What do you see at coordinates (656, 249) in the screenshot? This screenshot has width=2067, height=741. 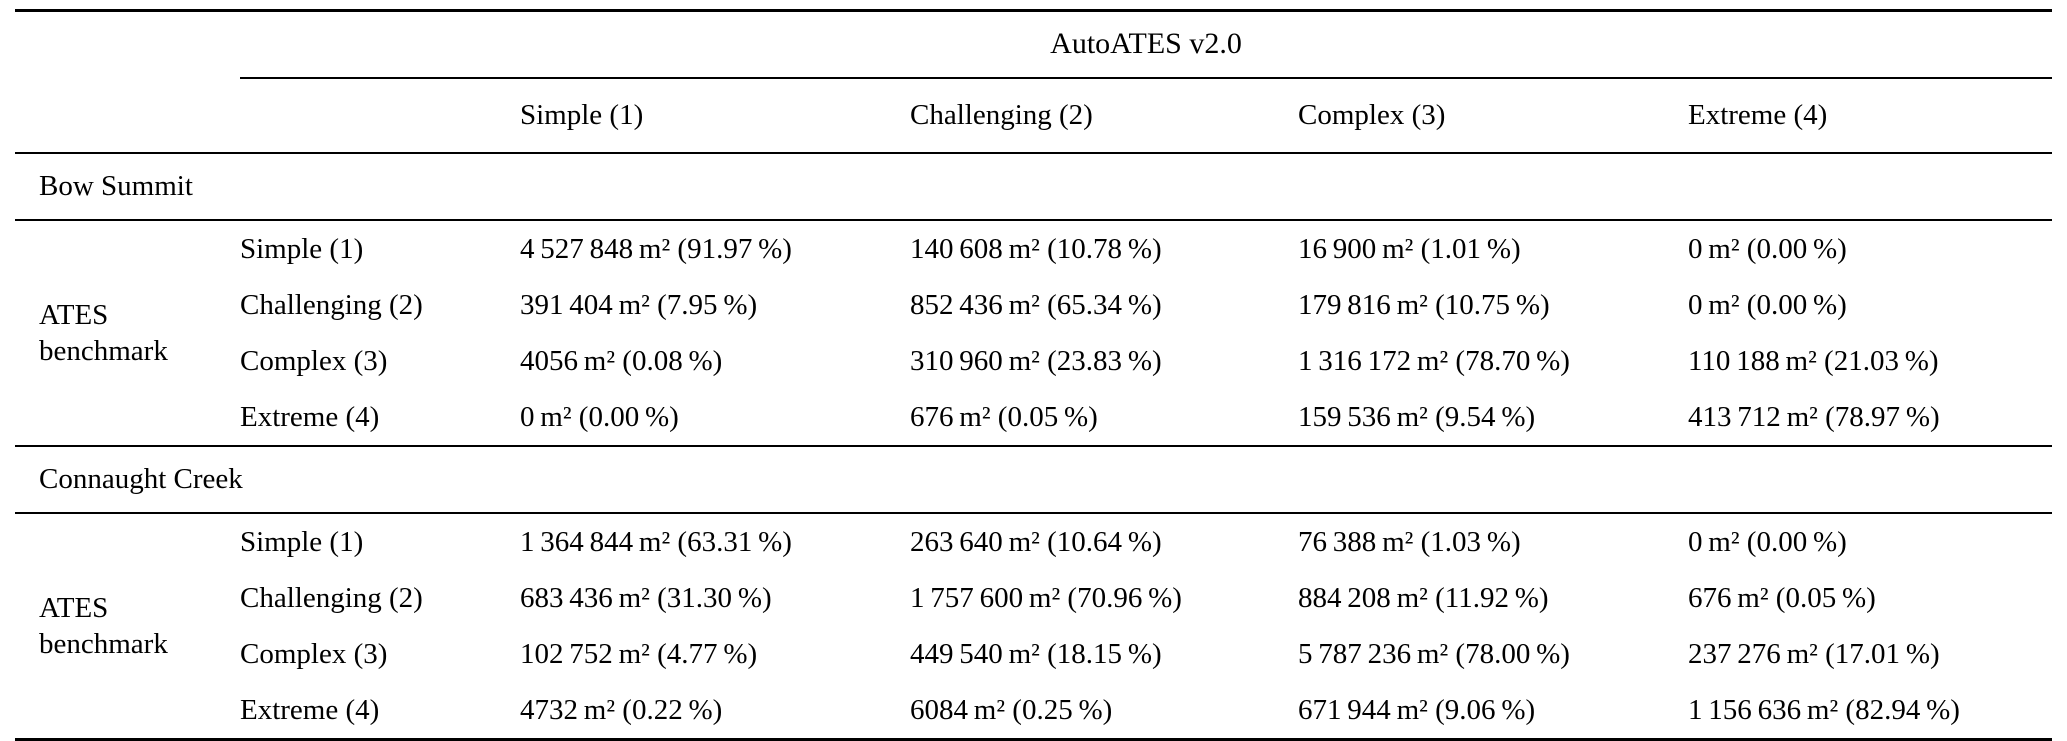 I see `data-cell: 4 527 848 m² (91.97 %)` at bounding box center [656, 249].